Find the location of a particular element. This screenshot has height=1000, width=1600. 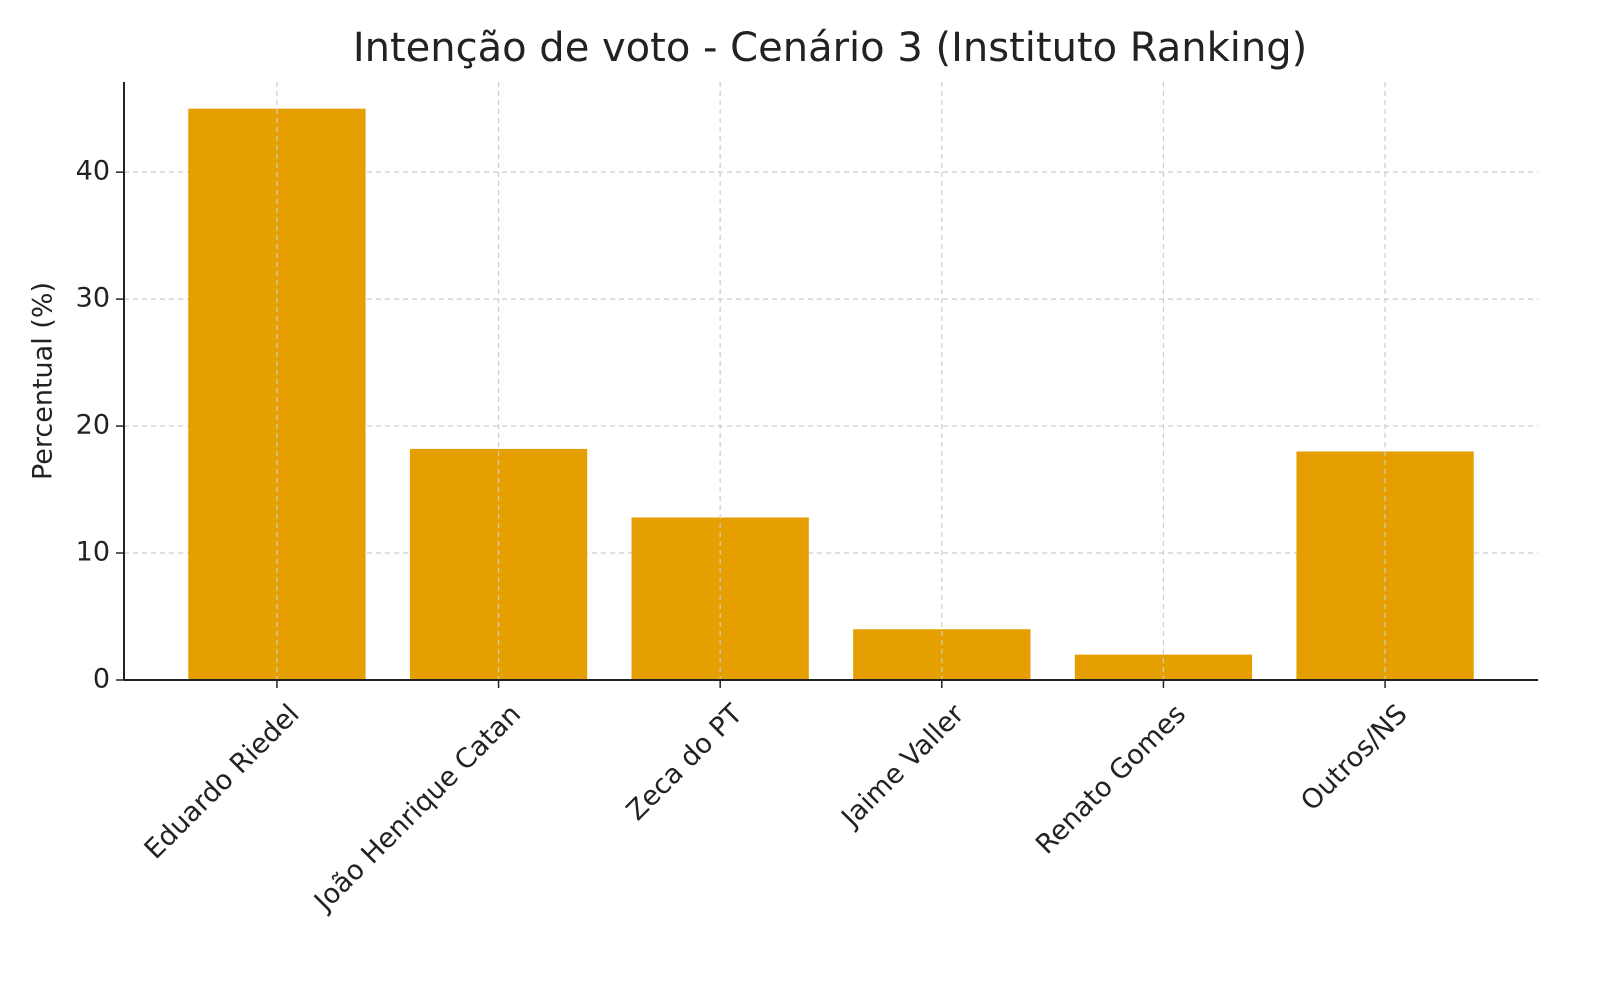

y-tick-label: 10 is located at coordinates (93, 552).